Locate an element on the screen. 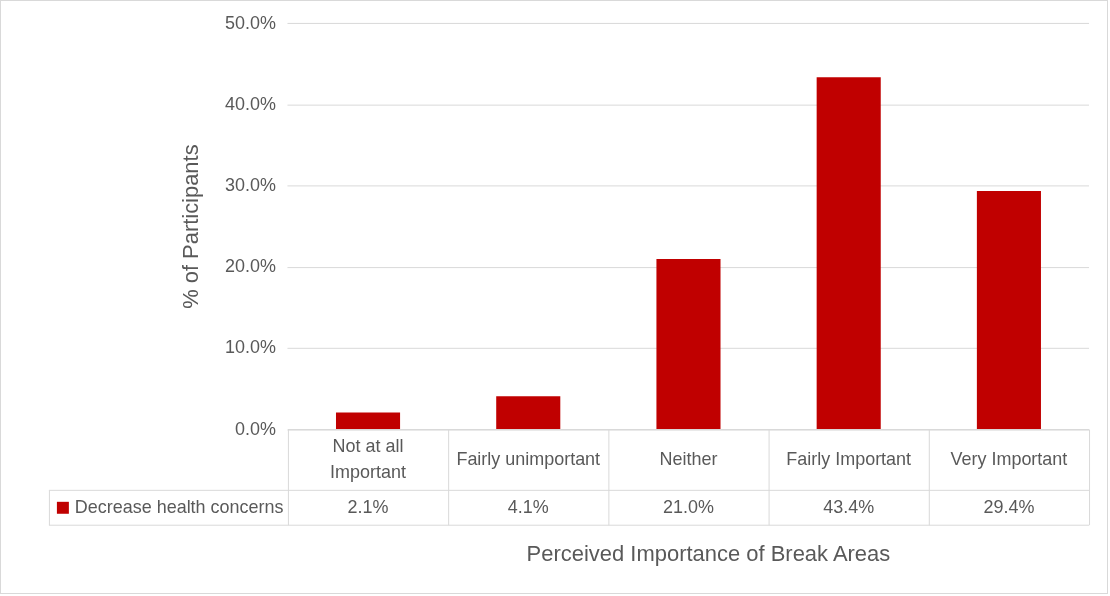 The height and width of the screenshot is (596, 1110). y-tick-label: 10.0% is located at coordinates (250, 347).